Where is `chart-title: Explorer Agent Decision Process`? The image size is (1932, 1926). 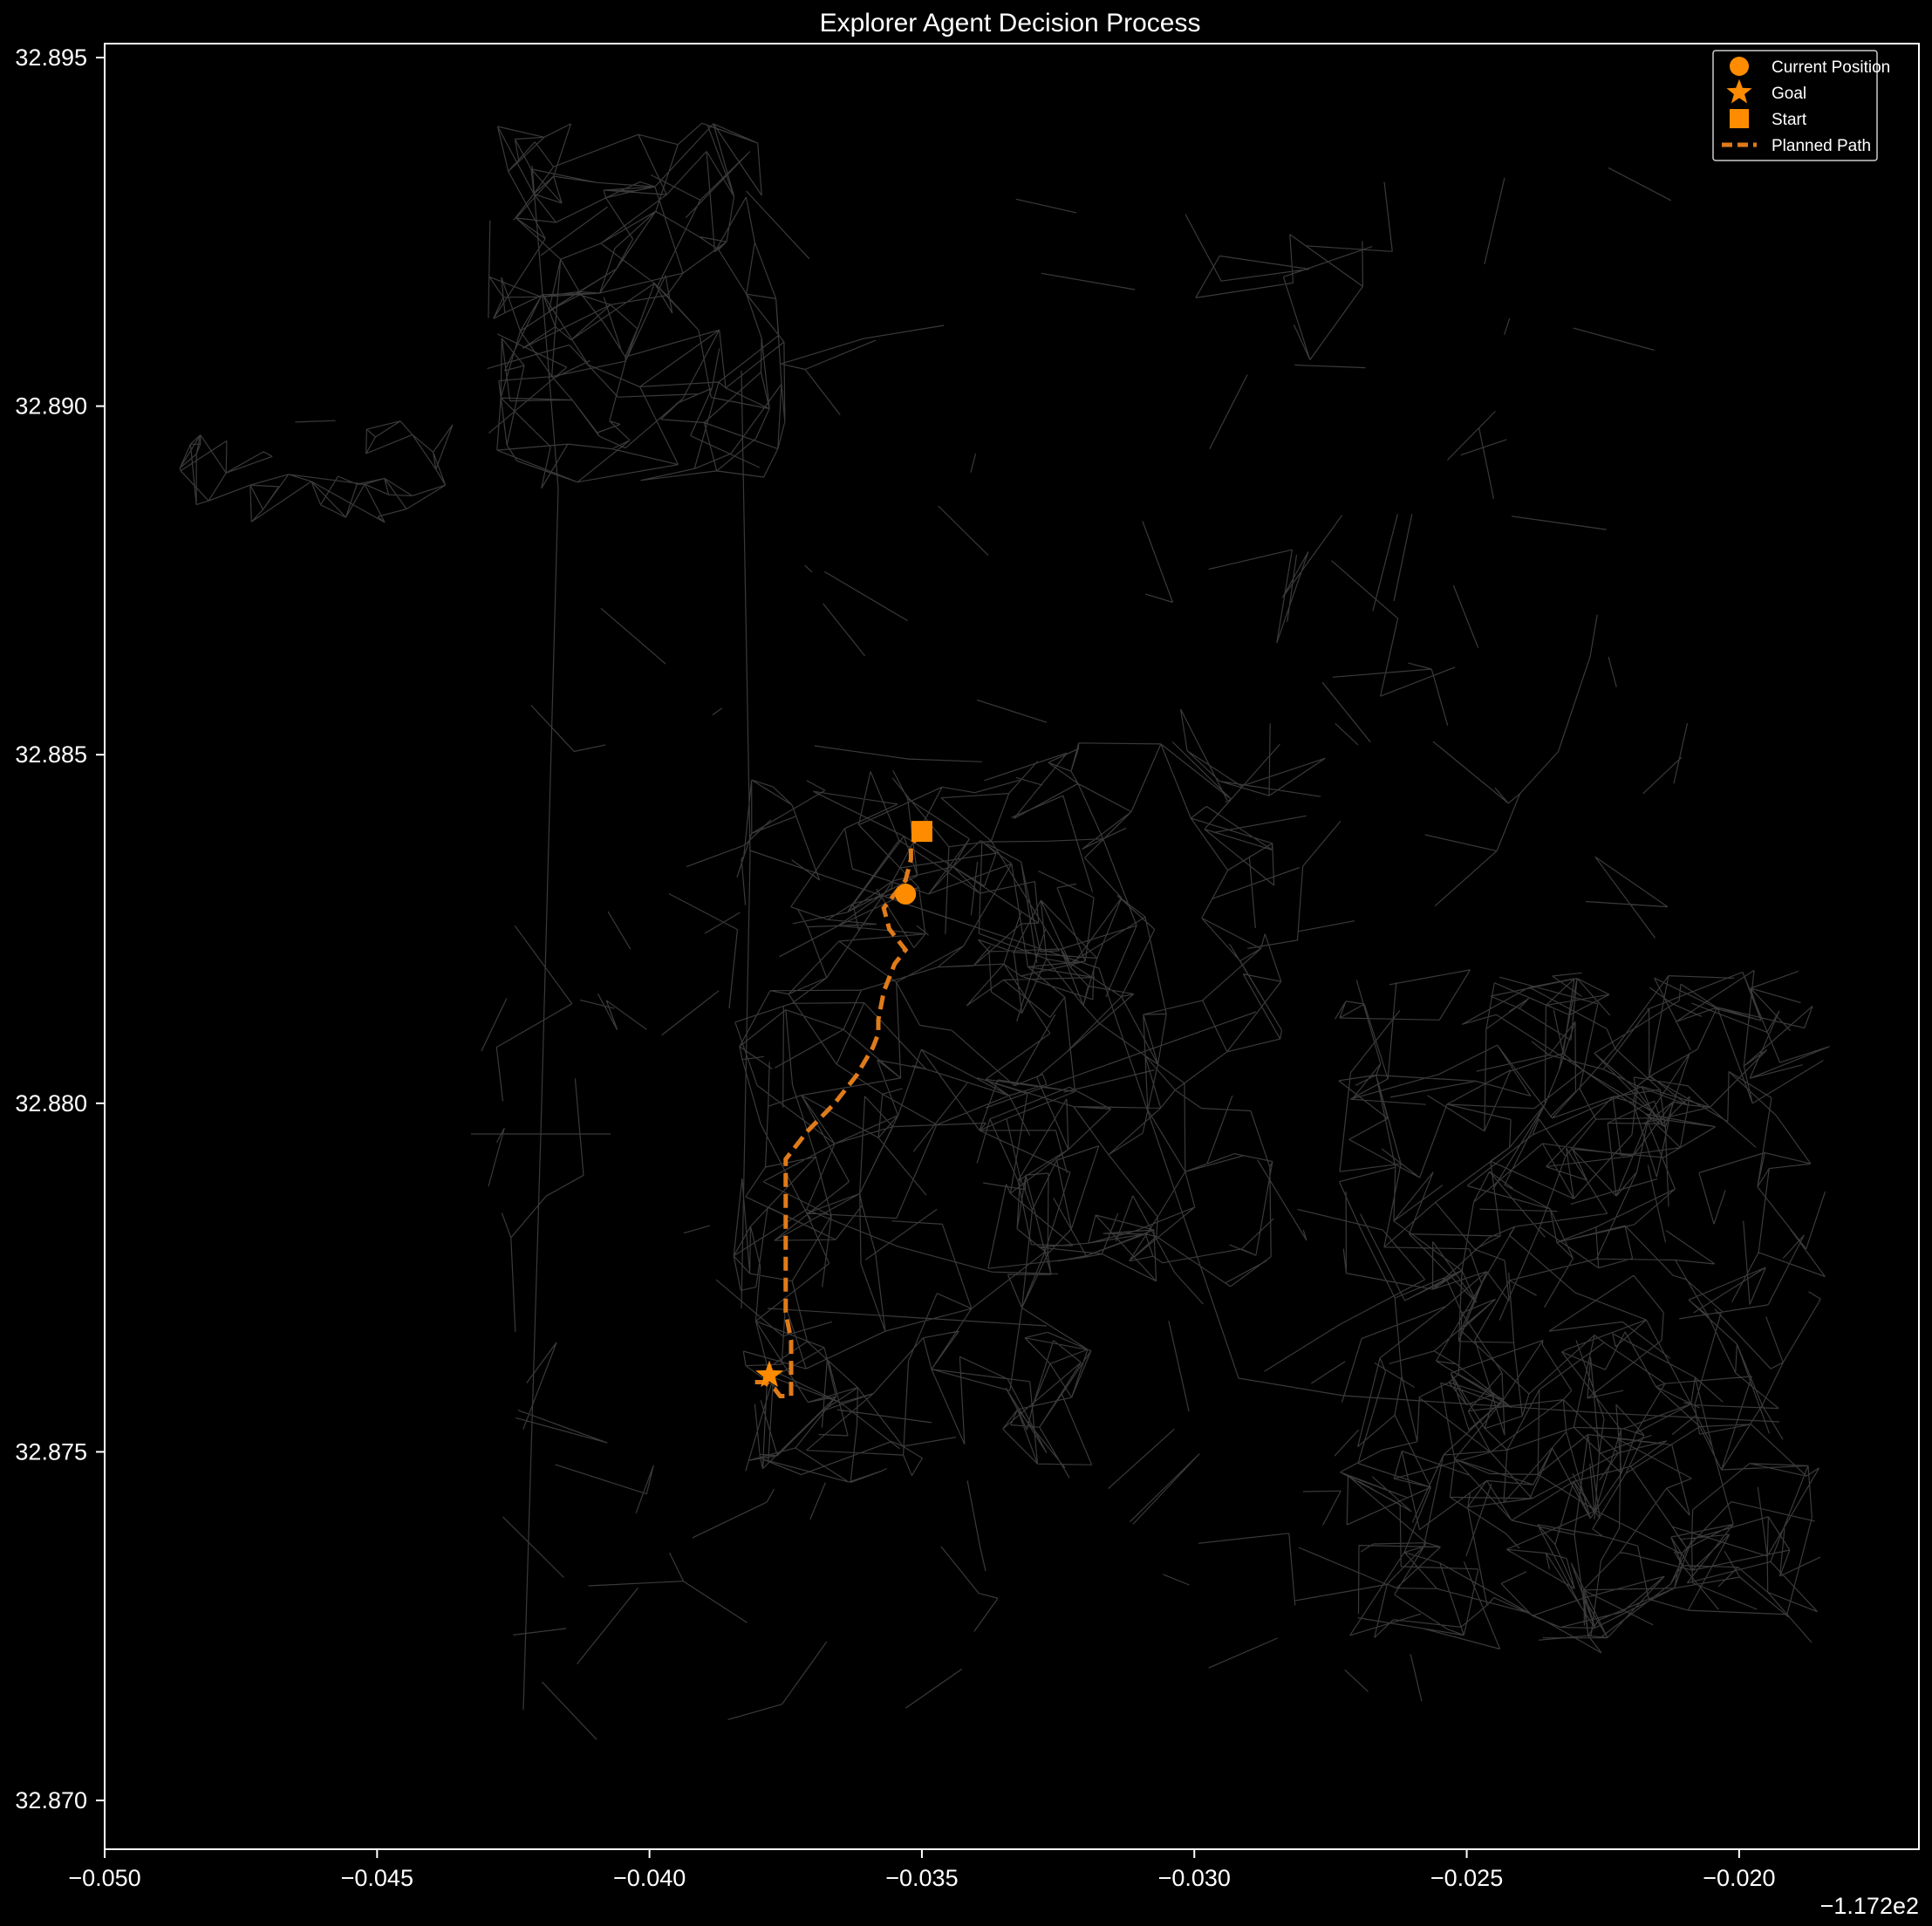
chart-title: Explorer Agent Decision Process is located at coordinates (1010, 23).